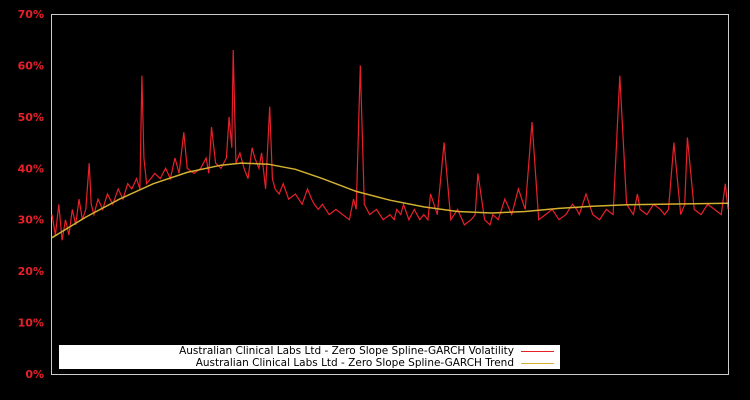 The width and height of the screenshot is (750, 400). Describe the element at coordinates (31, 168) in the screenshot. I see `y-tick-label: 40%` at that location.